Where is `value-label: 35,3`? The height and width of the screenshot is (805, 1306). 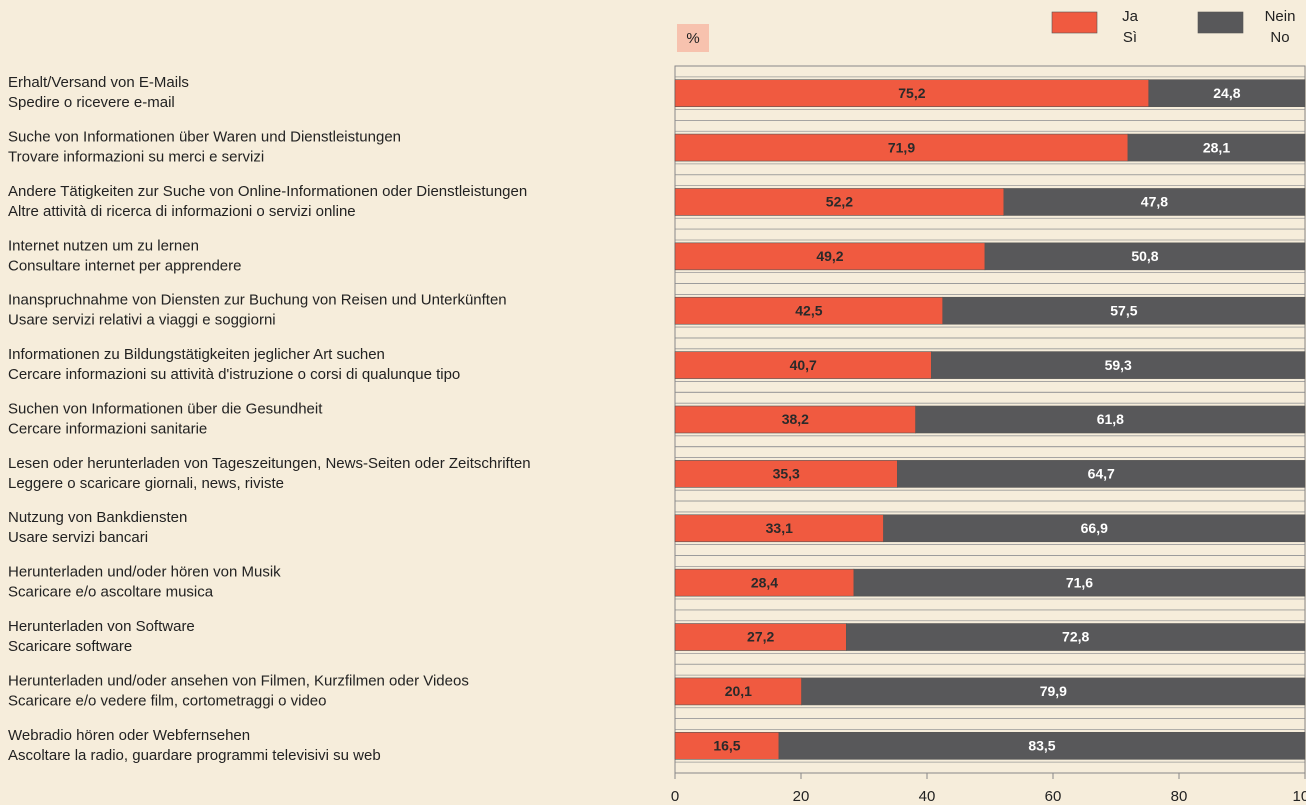
value-label: 35,3 is located at coordinates (786, 474).